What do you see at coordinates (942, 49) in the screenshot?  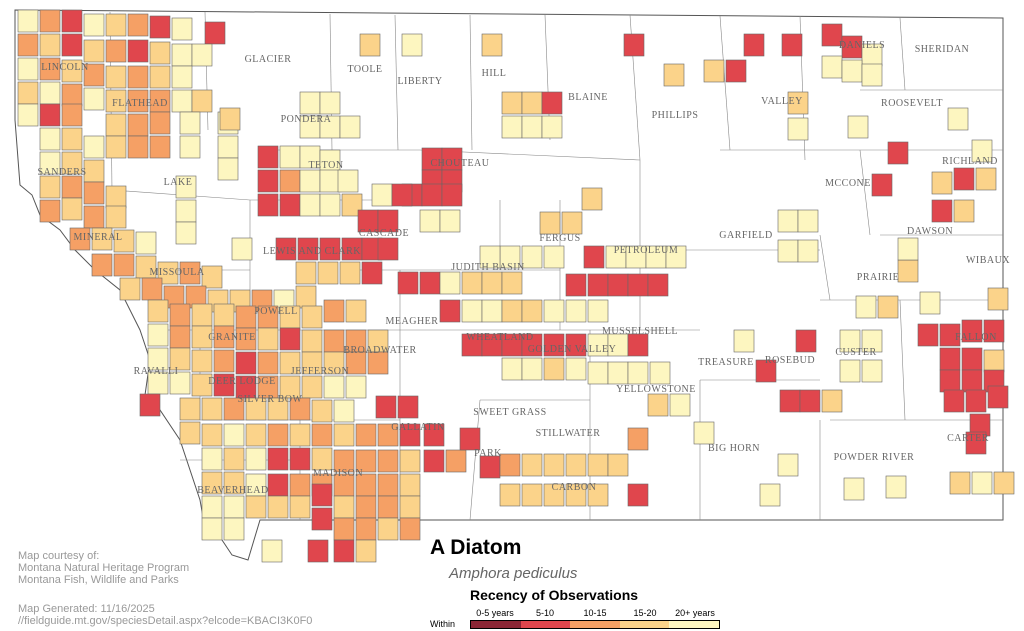 I see `county-label: SHERIDAN` at bounding box center [942, 49].